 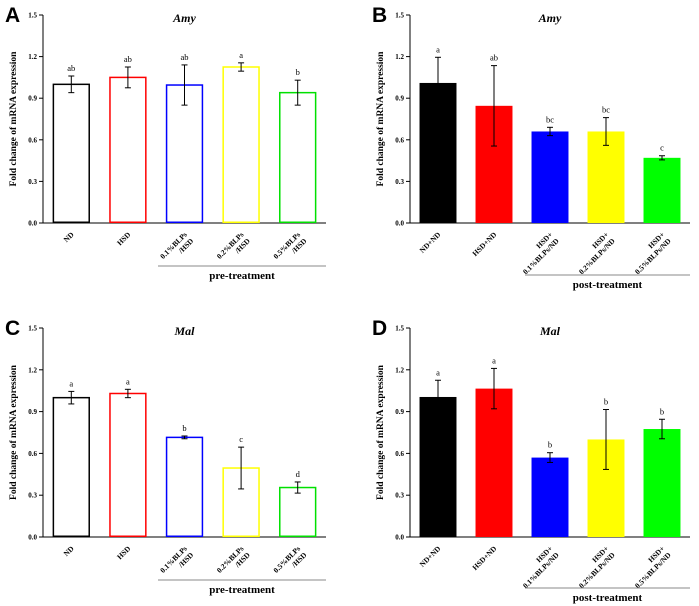 What do you see at coordinates (298, 474) in the screenshot?
I see `significance-letter: d` at bounding box center [298, 474].